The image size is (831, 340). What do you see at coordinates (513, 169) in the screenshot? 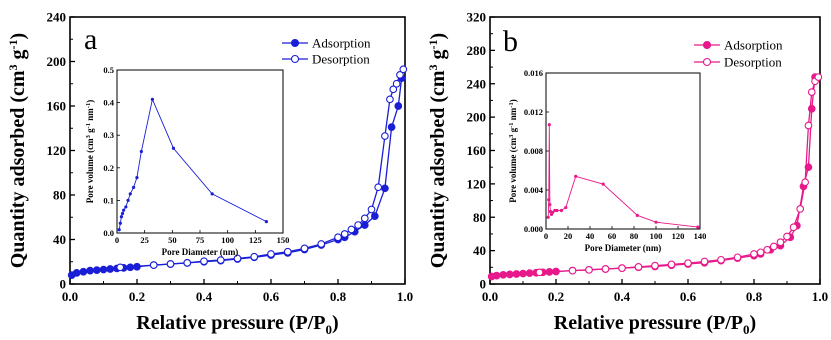
I see `inset-y-title-main: Pore volume (cm` at bounding box center [513, 169].